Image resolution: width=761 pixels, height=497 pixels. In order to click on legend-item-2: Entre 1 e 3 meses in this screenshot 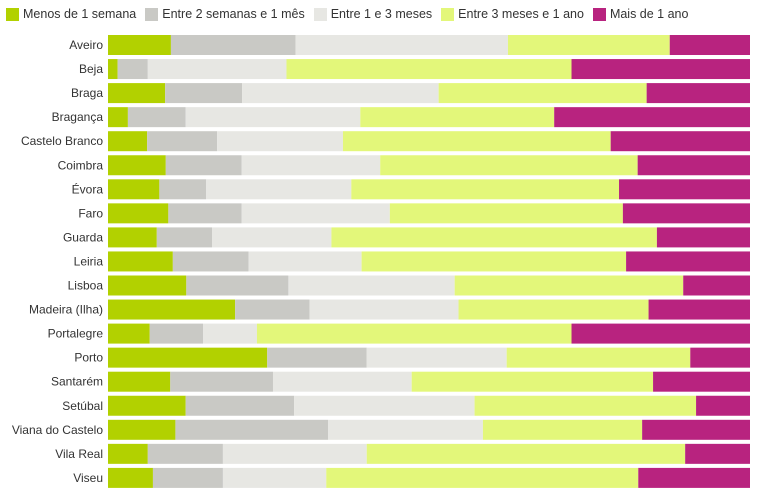, I will do `click(372, 14)`.